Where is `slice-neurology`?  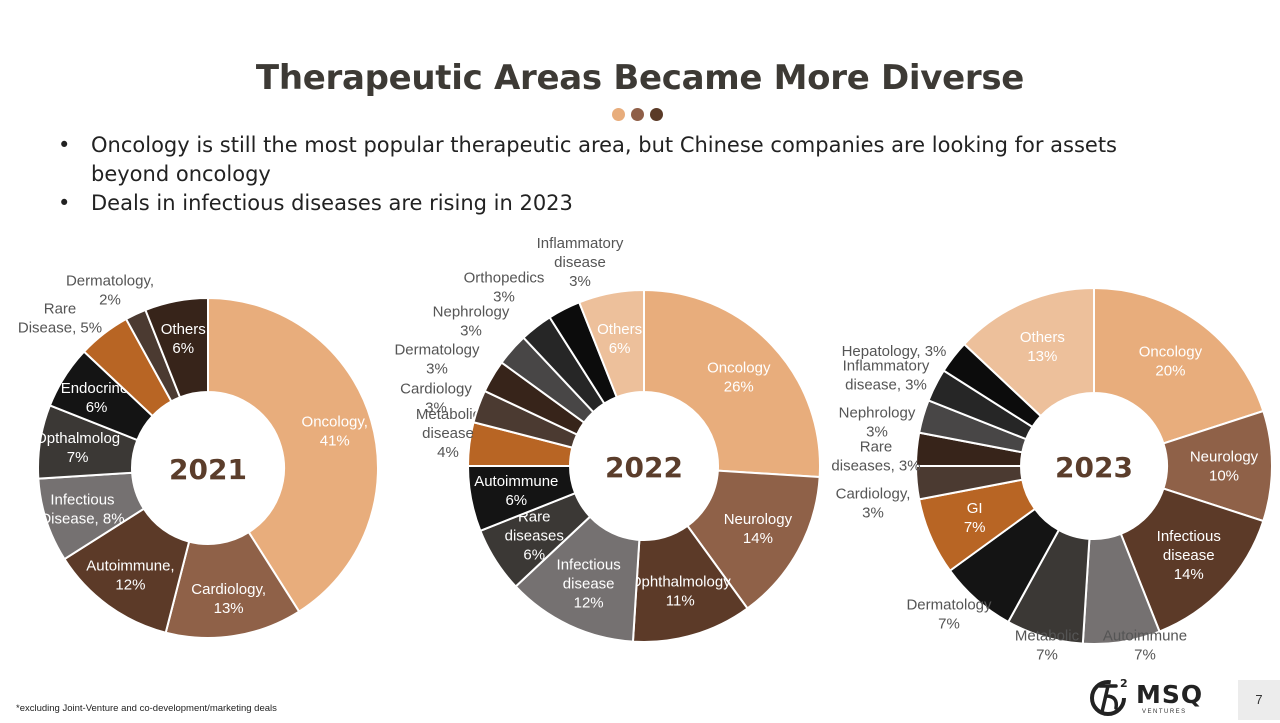
slice-neurology is located at coordinates (753, 539).